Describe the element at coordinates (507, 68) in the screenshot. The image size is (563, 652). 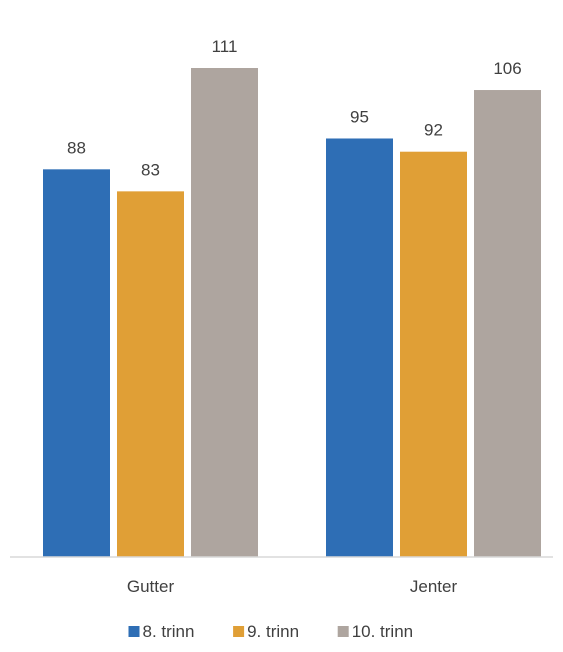
I see `data-label: 106` at that location.